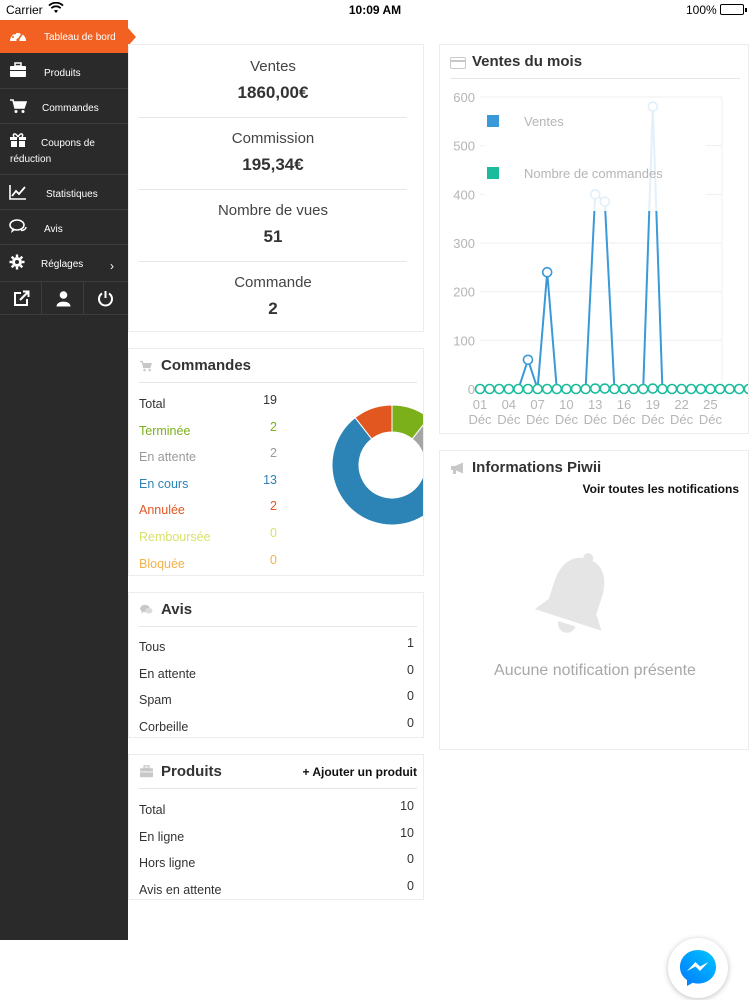 The image size is (750, 1000). I want to click on external-link-button, so click(21, 298).